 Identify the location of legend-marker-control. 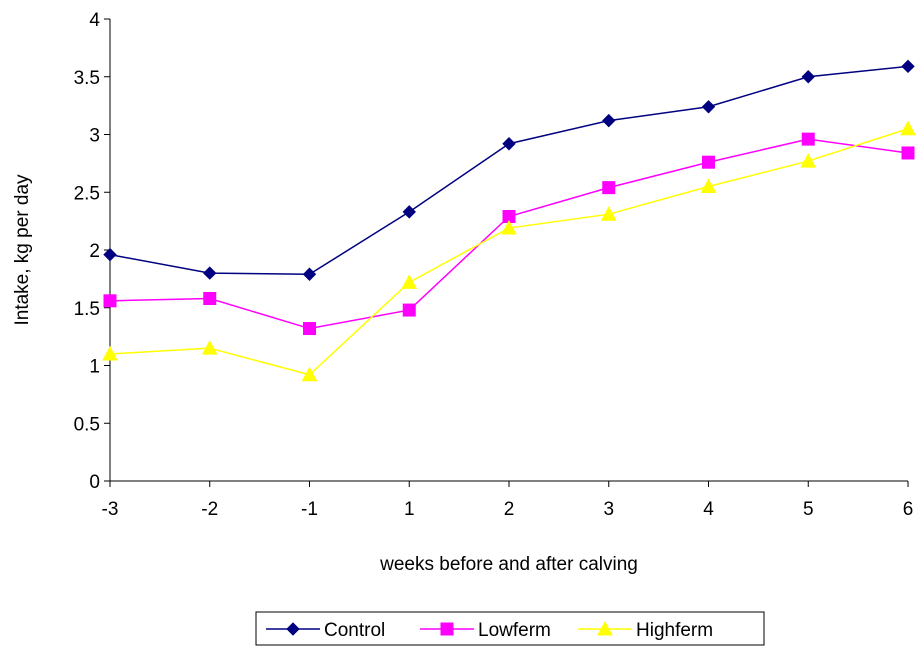
(293, 629).